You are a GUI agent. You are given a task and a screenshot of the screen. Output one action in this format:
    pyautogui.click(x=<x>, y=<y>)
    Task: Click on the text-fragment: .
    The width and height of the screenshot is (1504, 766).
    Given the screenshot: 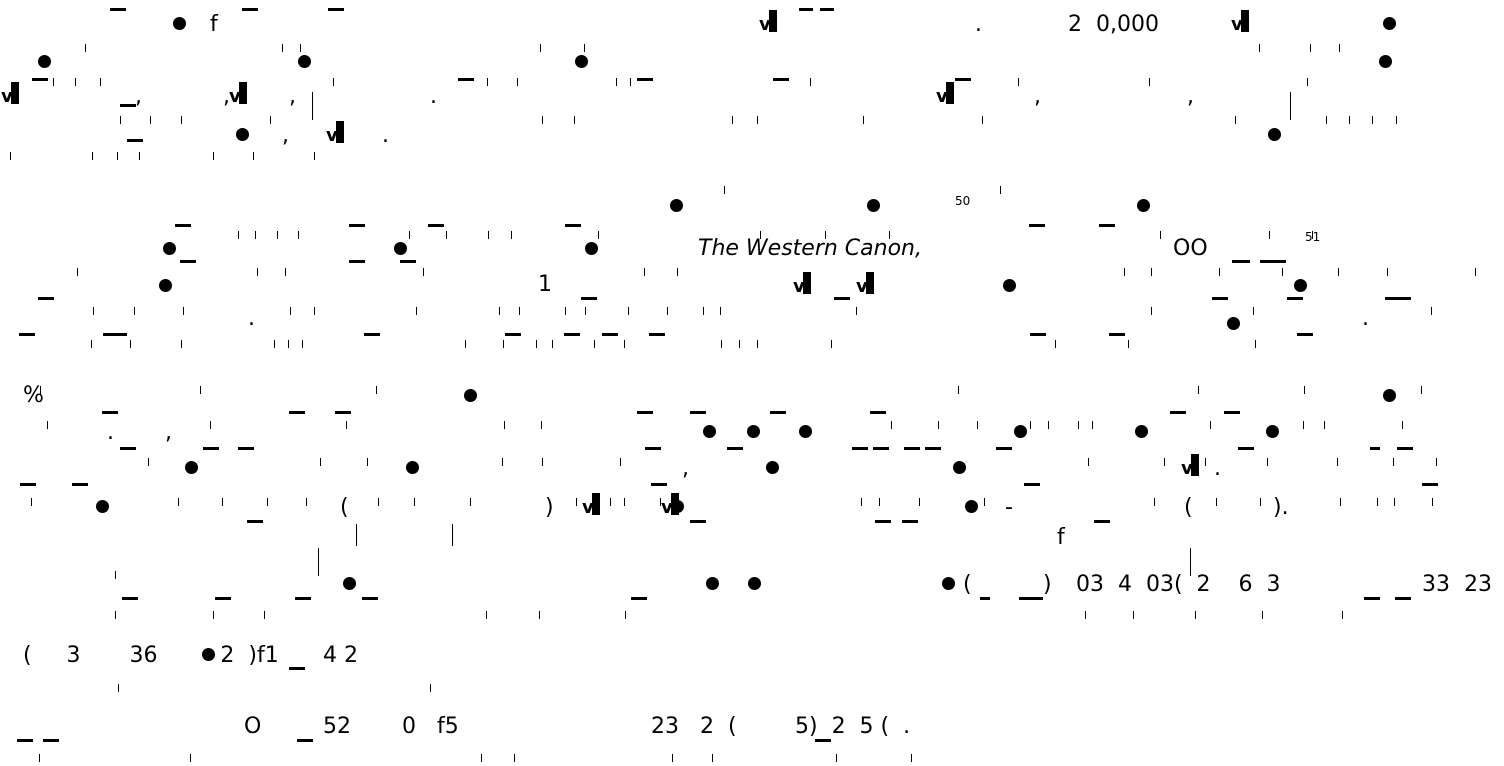 What is the action you would take?
    pyautogui.click(x=1365, y=318)
    